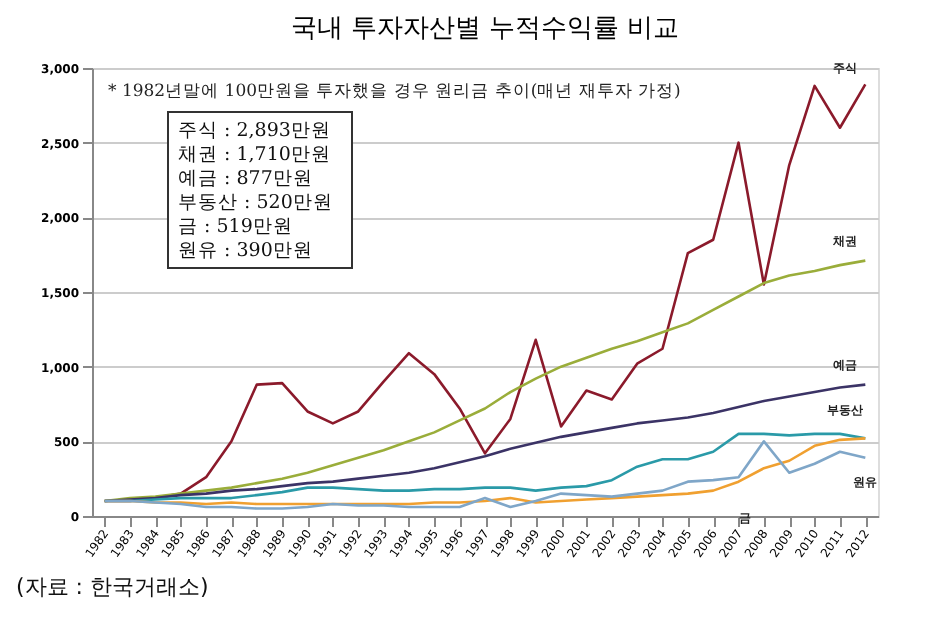 Image resolution: width=938 pixels, height=640 pixels. I want to click on annotation: 원유 : 390만원, so click(245, 251).